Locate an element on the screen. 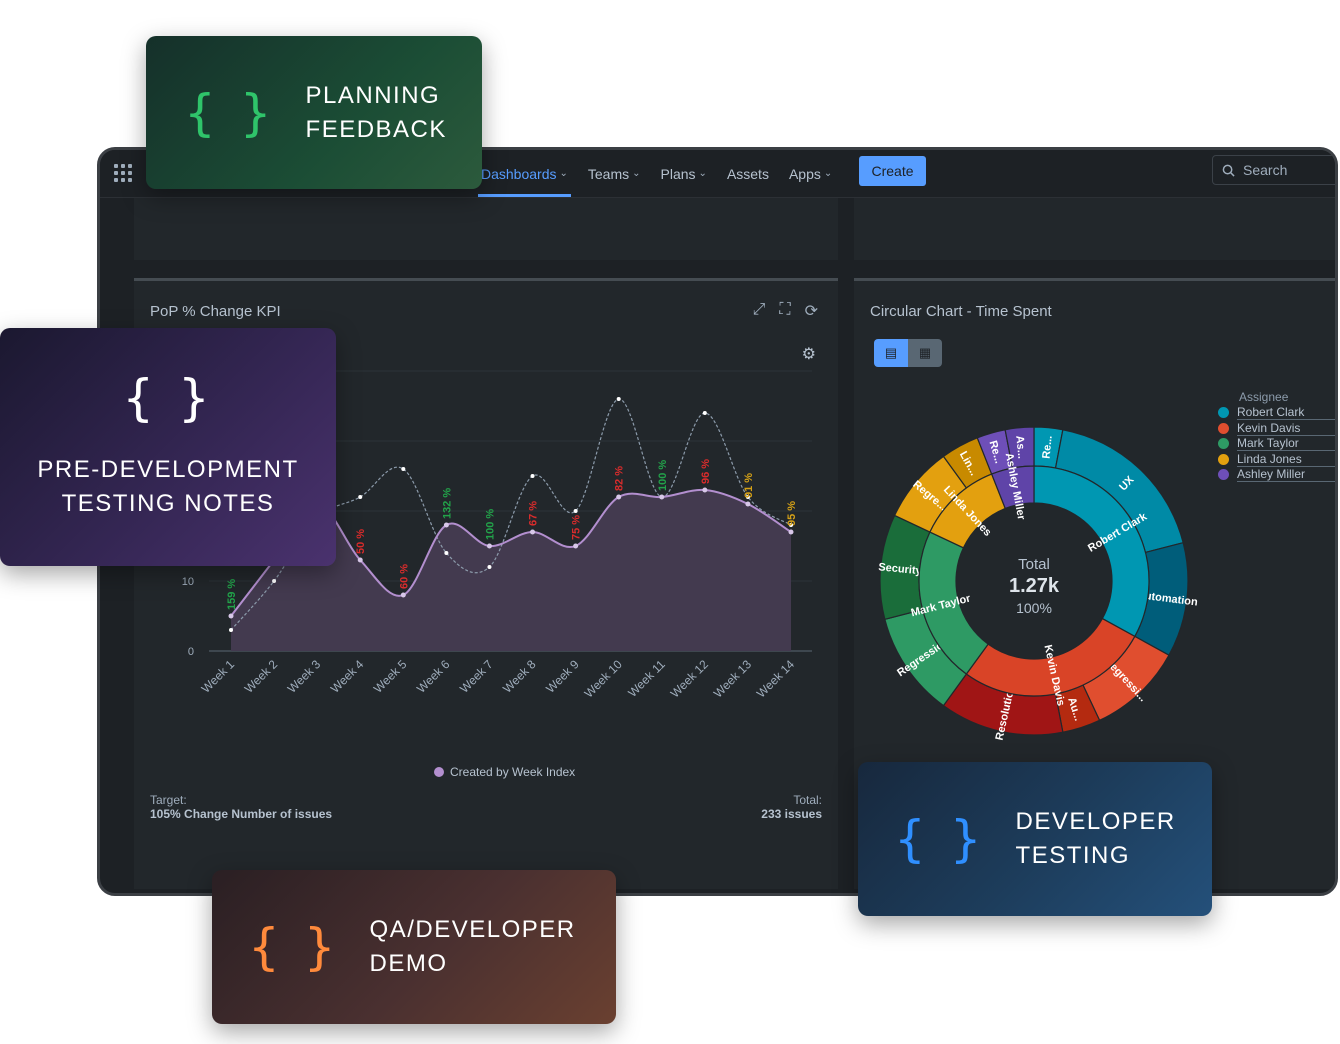 This screenshot has height=1044, width=1340. kpi-title: PoP % Change KPI is located at coordinates (215, 311).